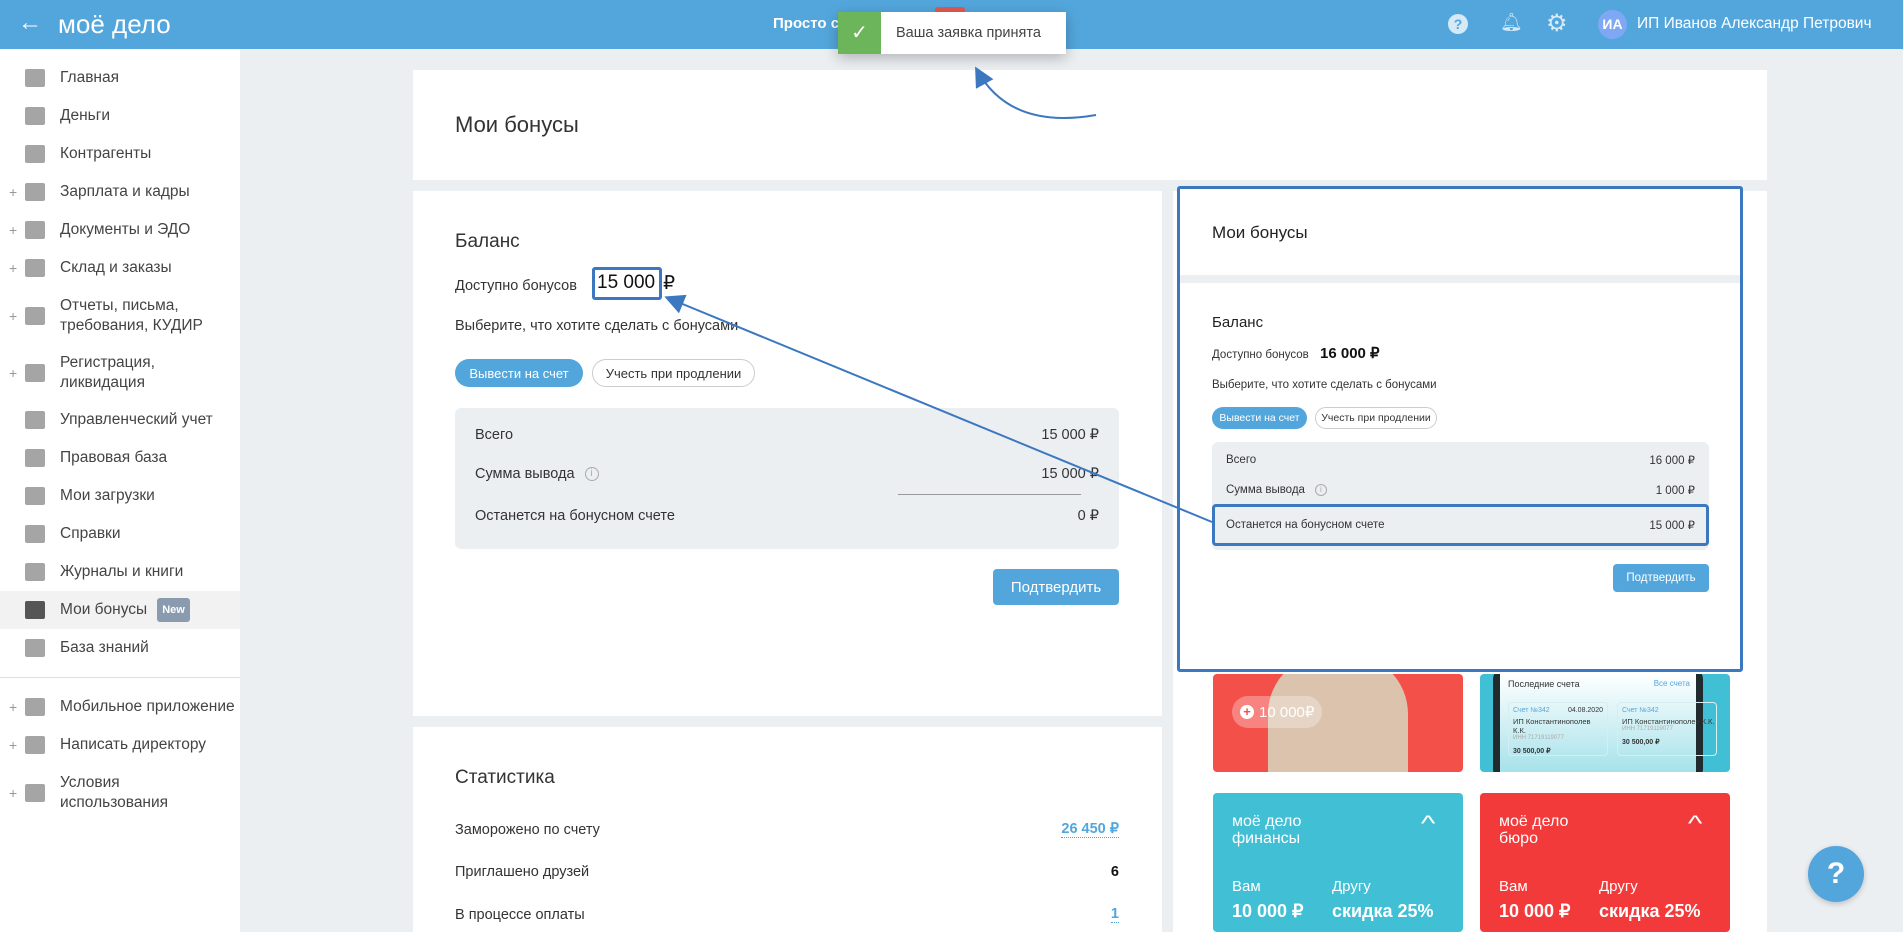 The height and width of the screenshot is (932, 1903). Describe the element at coordinates (104, 609) in the screenshot. I see `sidebar-item-label: Мои бонусы` at that location.